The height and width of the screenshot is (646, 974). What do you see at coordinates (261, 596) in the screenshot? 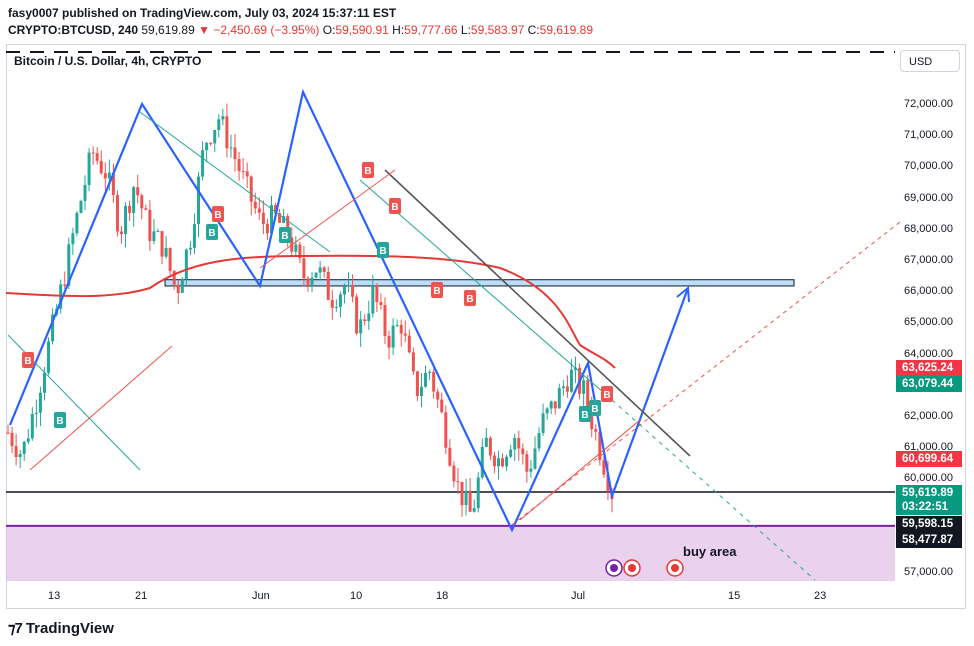
I see `x-tick-label: Jun` at bounding box center [261, 596].